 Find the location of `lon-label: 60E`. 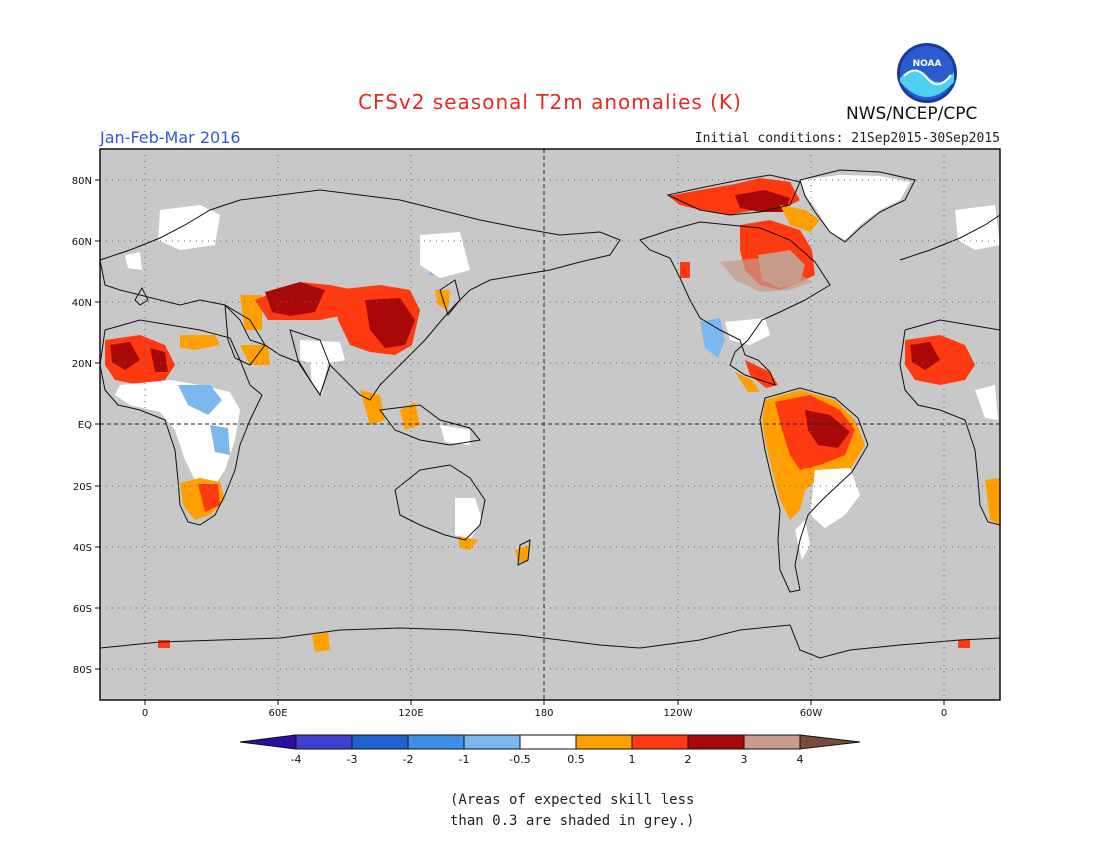

lon-label: 60E is located at coordinates (277, 713).